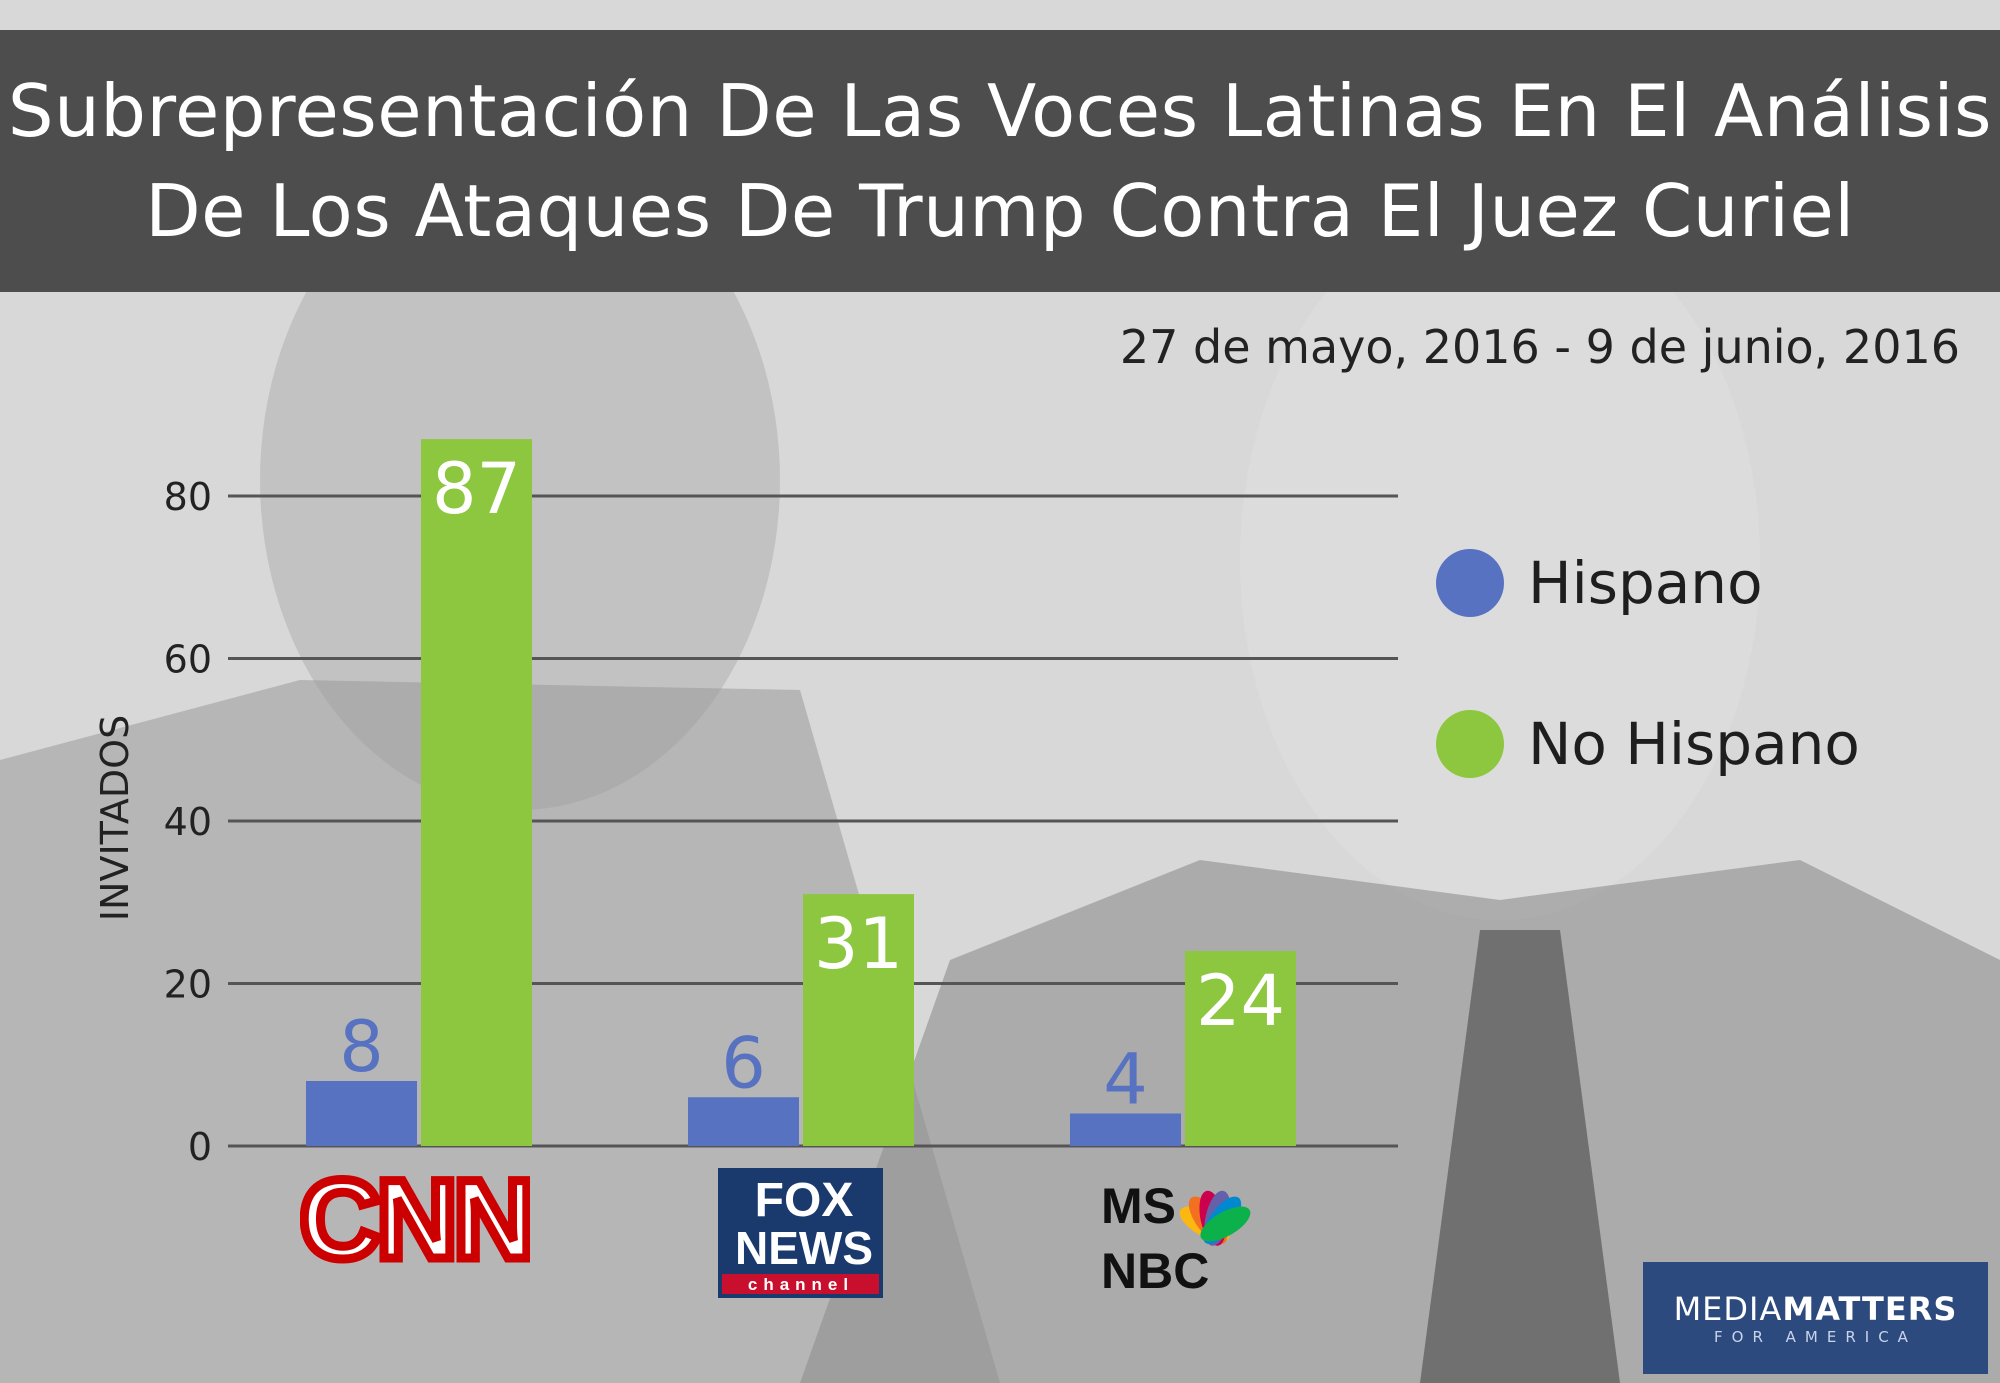 This screenshot has width=2000, height=1383. I want to click on channel-logo-text: channel, so click(801, 1284).